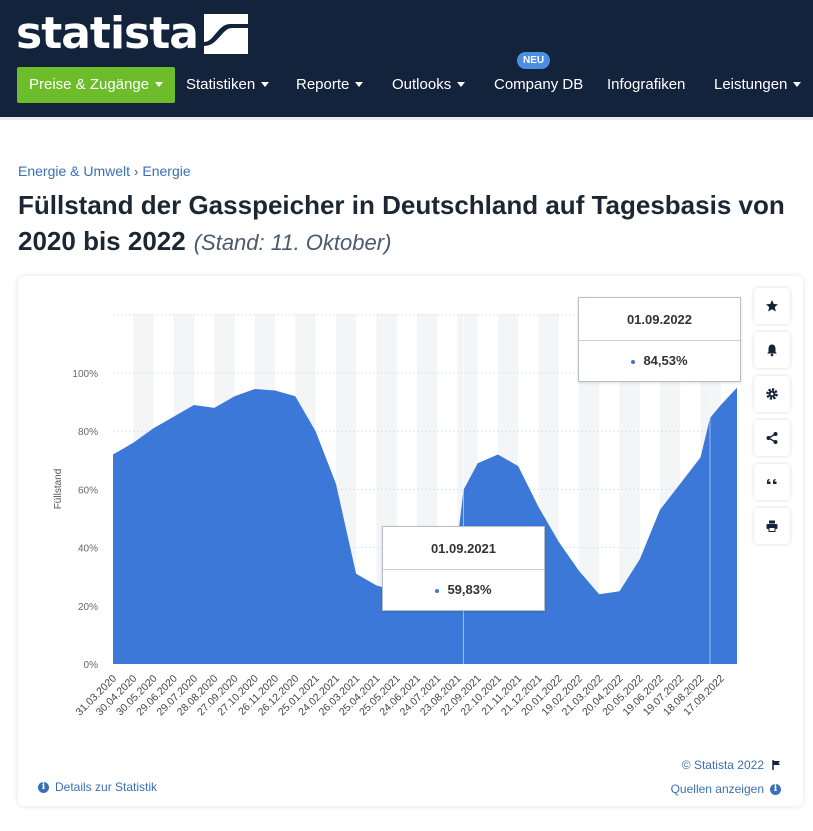 The image size is (813, 831). Describe the element at coordinates (323, 84) in the screenshot. I see `nav-label: Reporte` at that location.